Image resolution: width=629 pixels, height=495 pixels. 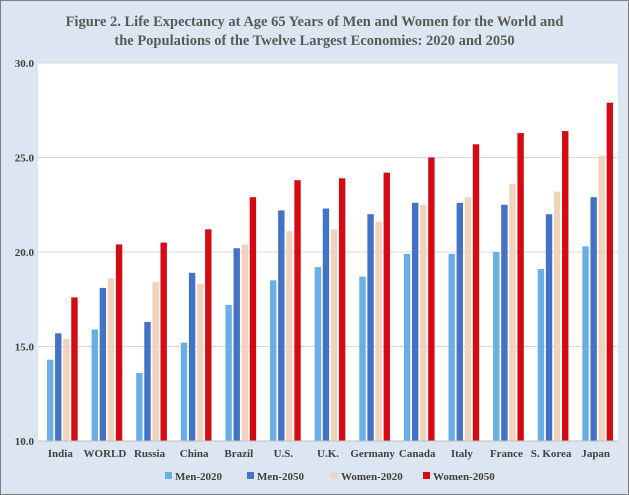 I want to click on y-tick-label: 15.0, so click(x=25, y=348).